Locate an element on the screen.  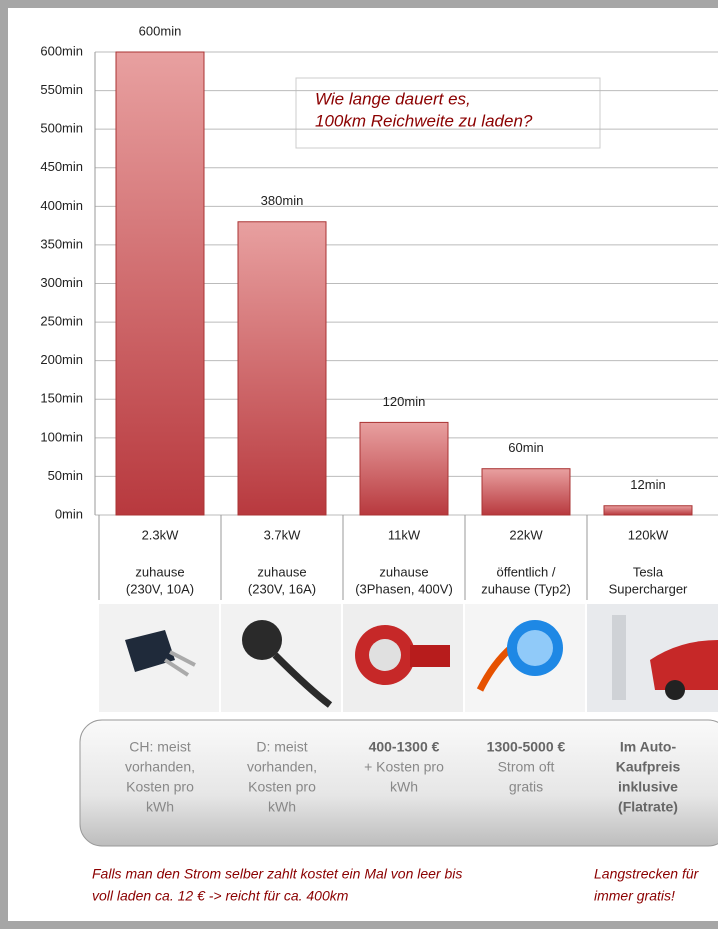
y-tick-label: 550min is located at coordinates (61, 89).